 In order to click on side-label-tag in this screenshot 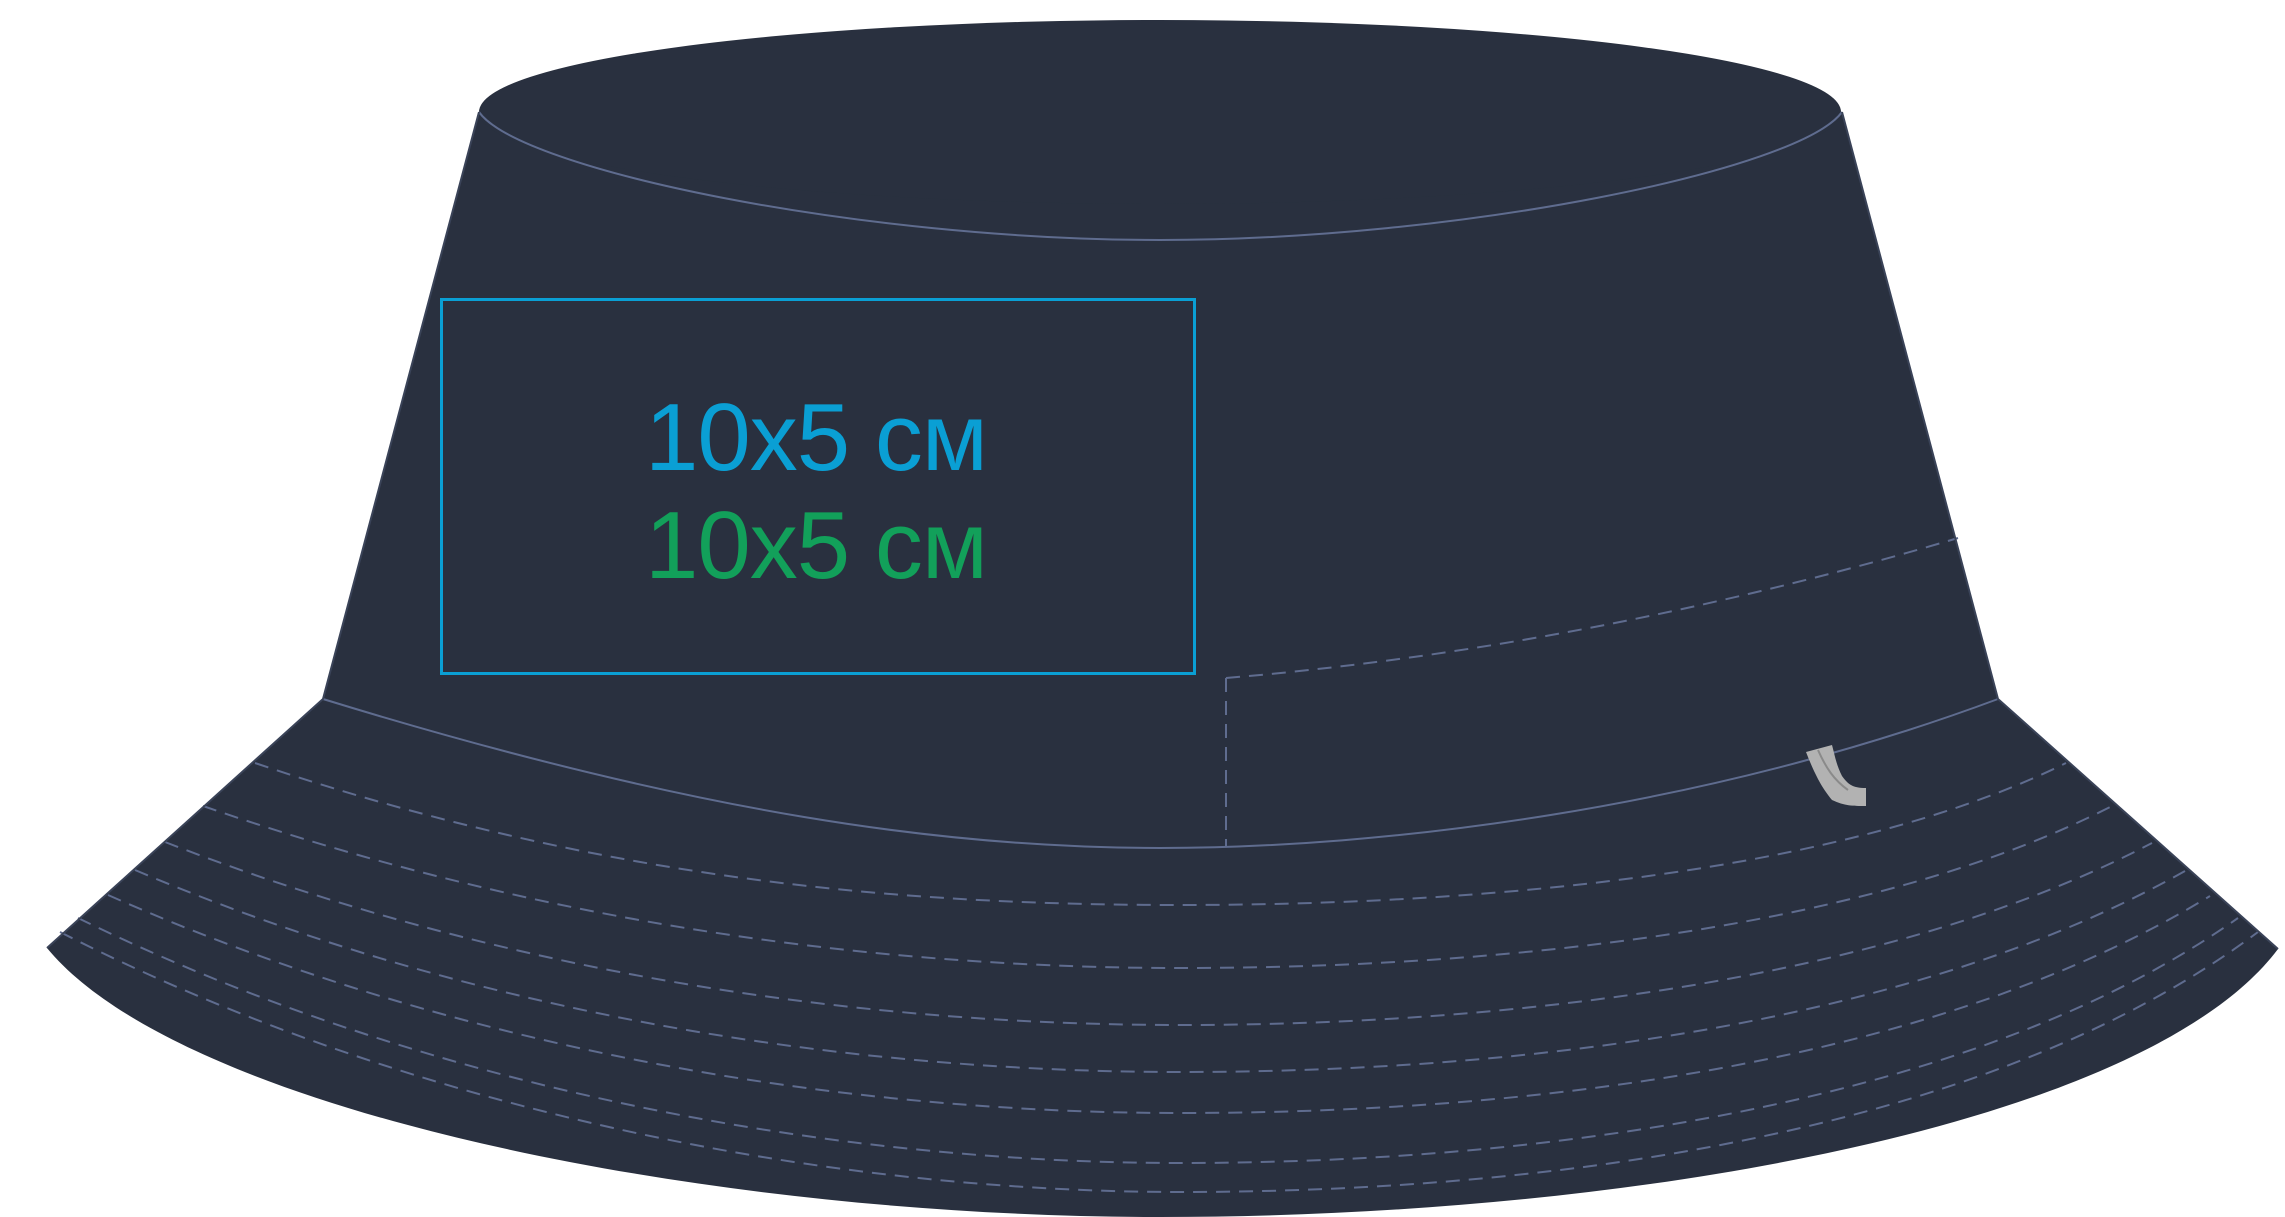, I will do `click(1836, 775)`.